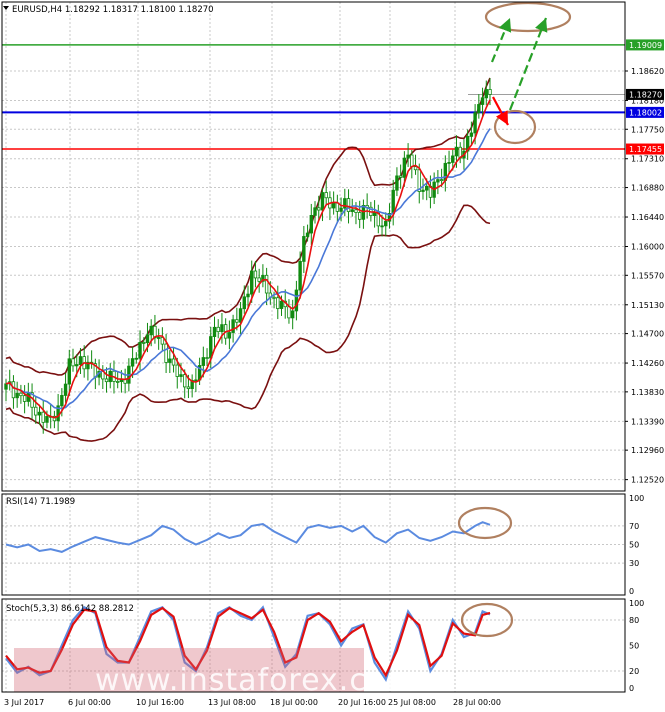  Describe the element at coordinates (647, 305) in the screenshot. I see `price-axis-label: 1.15130` at that location.